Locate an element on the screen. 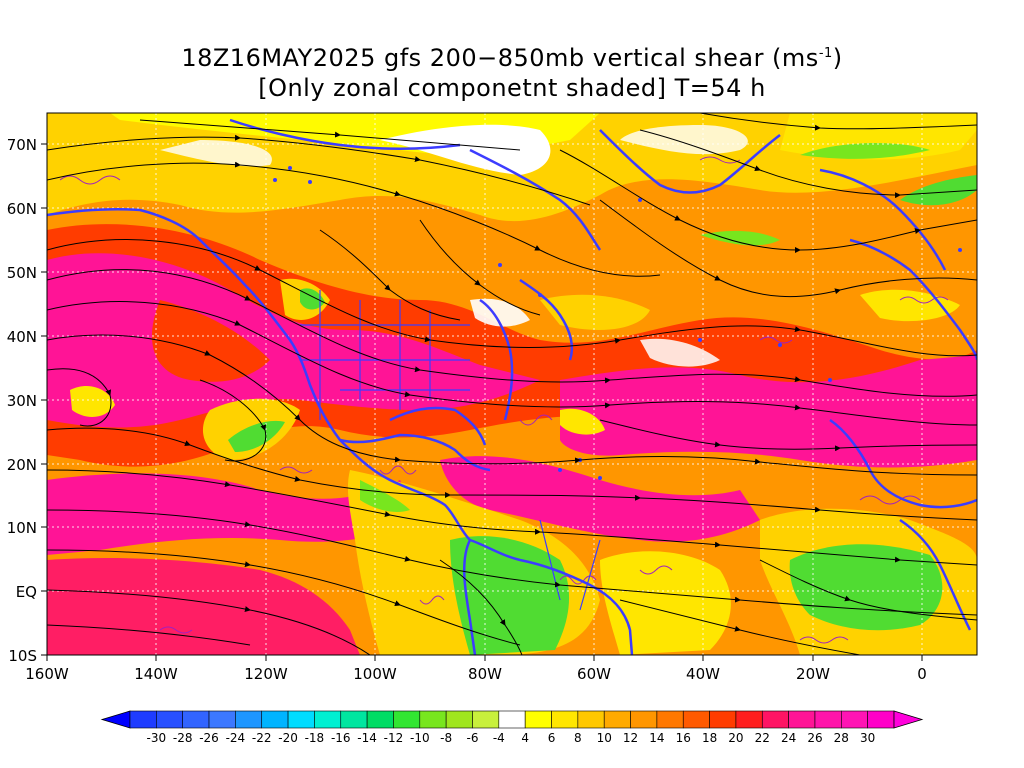 The image size is (1024, 768). colorbar-label: -18 is located at coordinates (315, 738).